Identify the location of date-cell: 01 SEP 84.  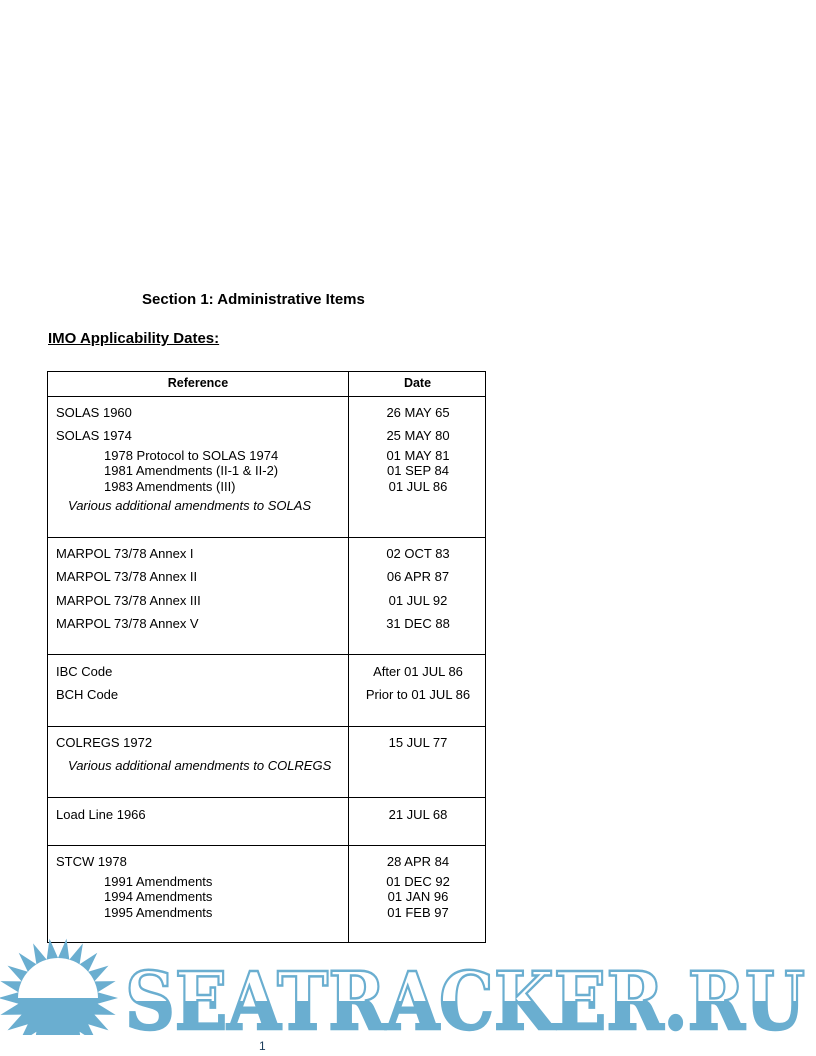
(418, 470).